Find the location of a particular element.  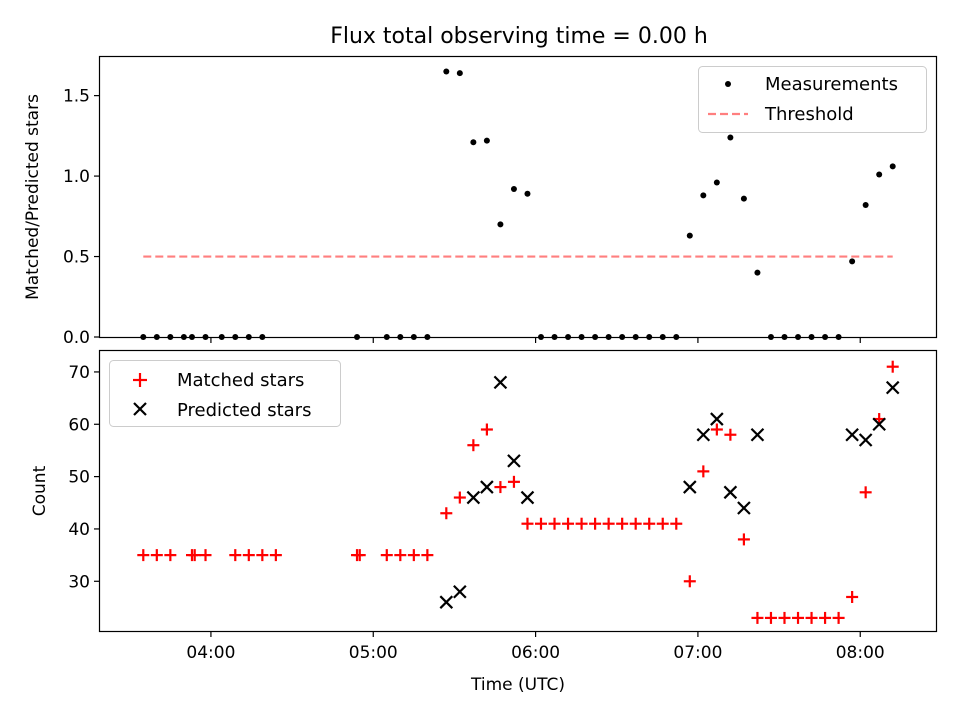

bottom-y-tick-label: 40 is located at coordinates (79, 530).